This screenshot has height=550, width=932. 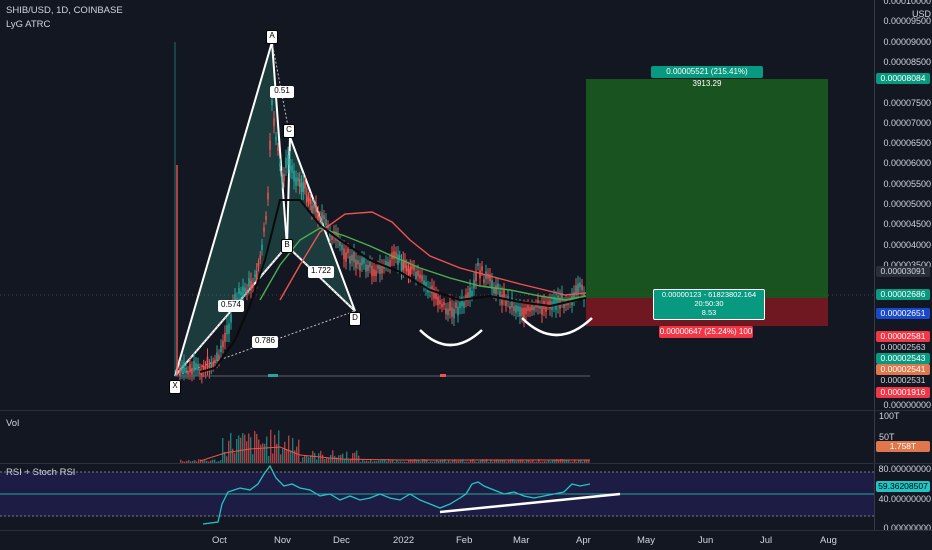 What do you see at coordinates (385, 446) in the screenshot?
I see `volume-svg` at bounding box center [385, 446].